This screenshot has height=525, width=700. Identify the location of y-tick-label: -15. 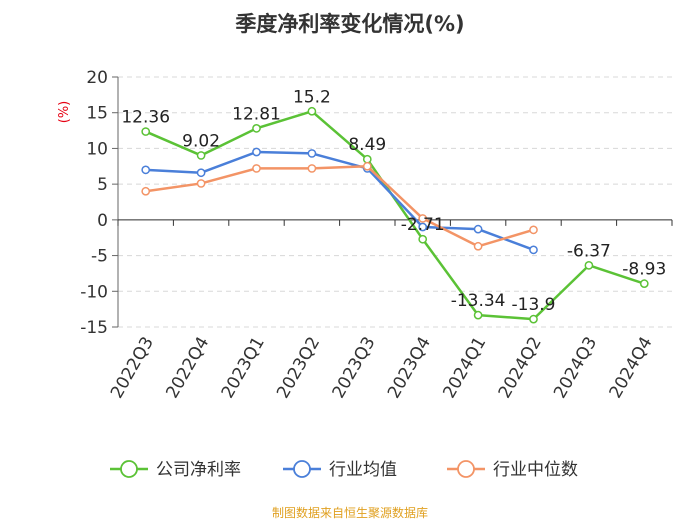
(94, 328).